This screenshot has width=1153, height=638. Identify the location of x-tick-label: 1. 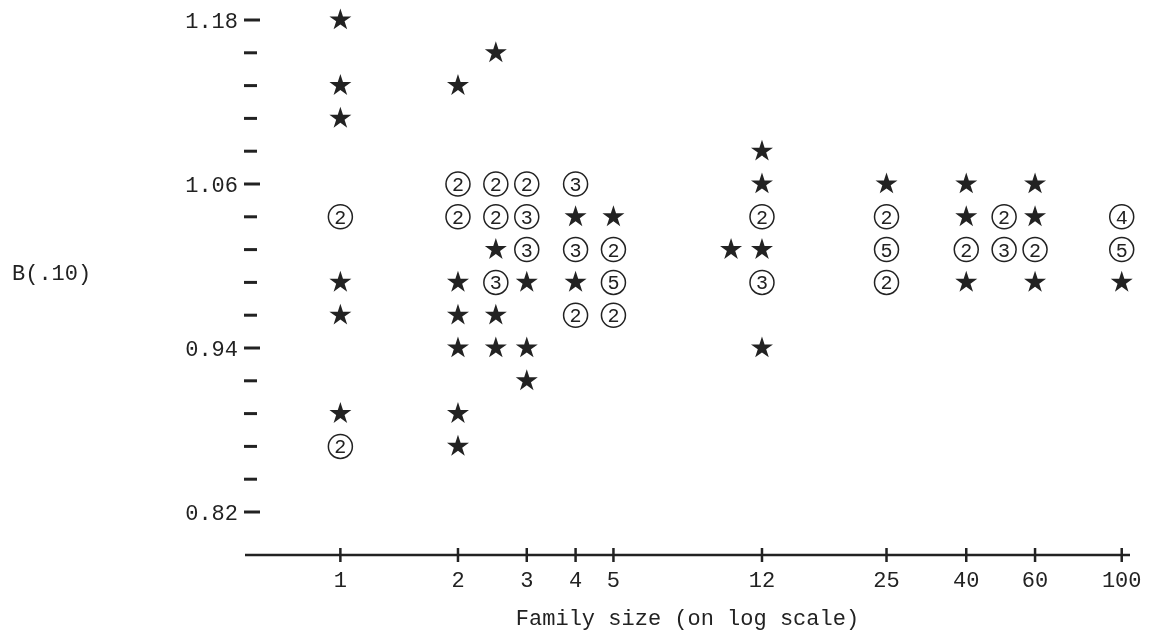
(340, 581).